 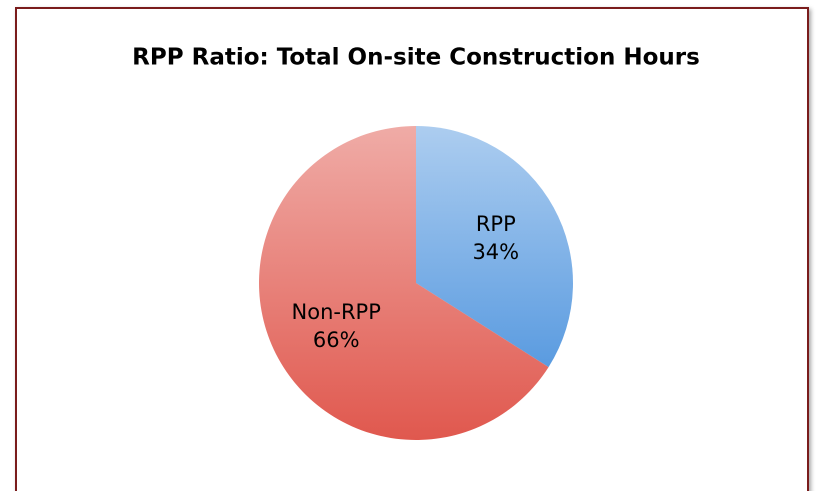 What do you see at coordinates (496, 224) in the screenshot?
I see `slice-category-label: RPP` at bounding box center [496, 224].